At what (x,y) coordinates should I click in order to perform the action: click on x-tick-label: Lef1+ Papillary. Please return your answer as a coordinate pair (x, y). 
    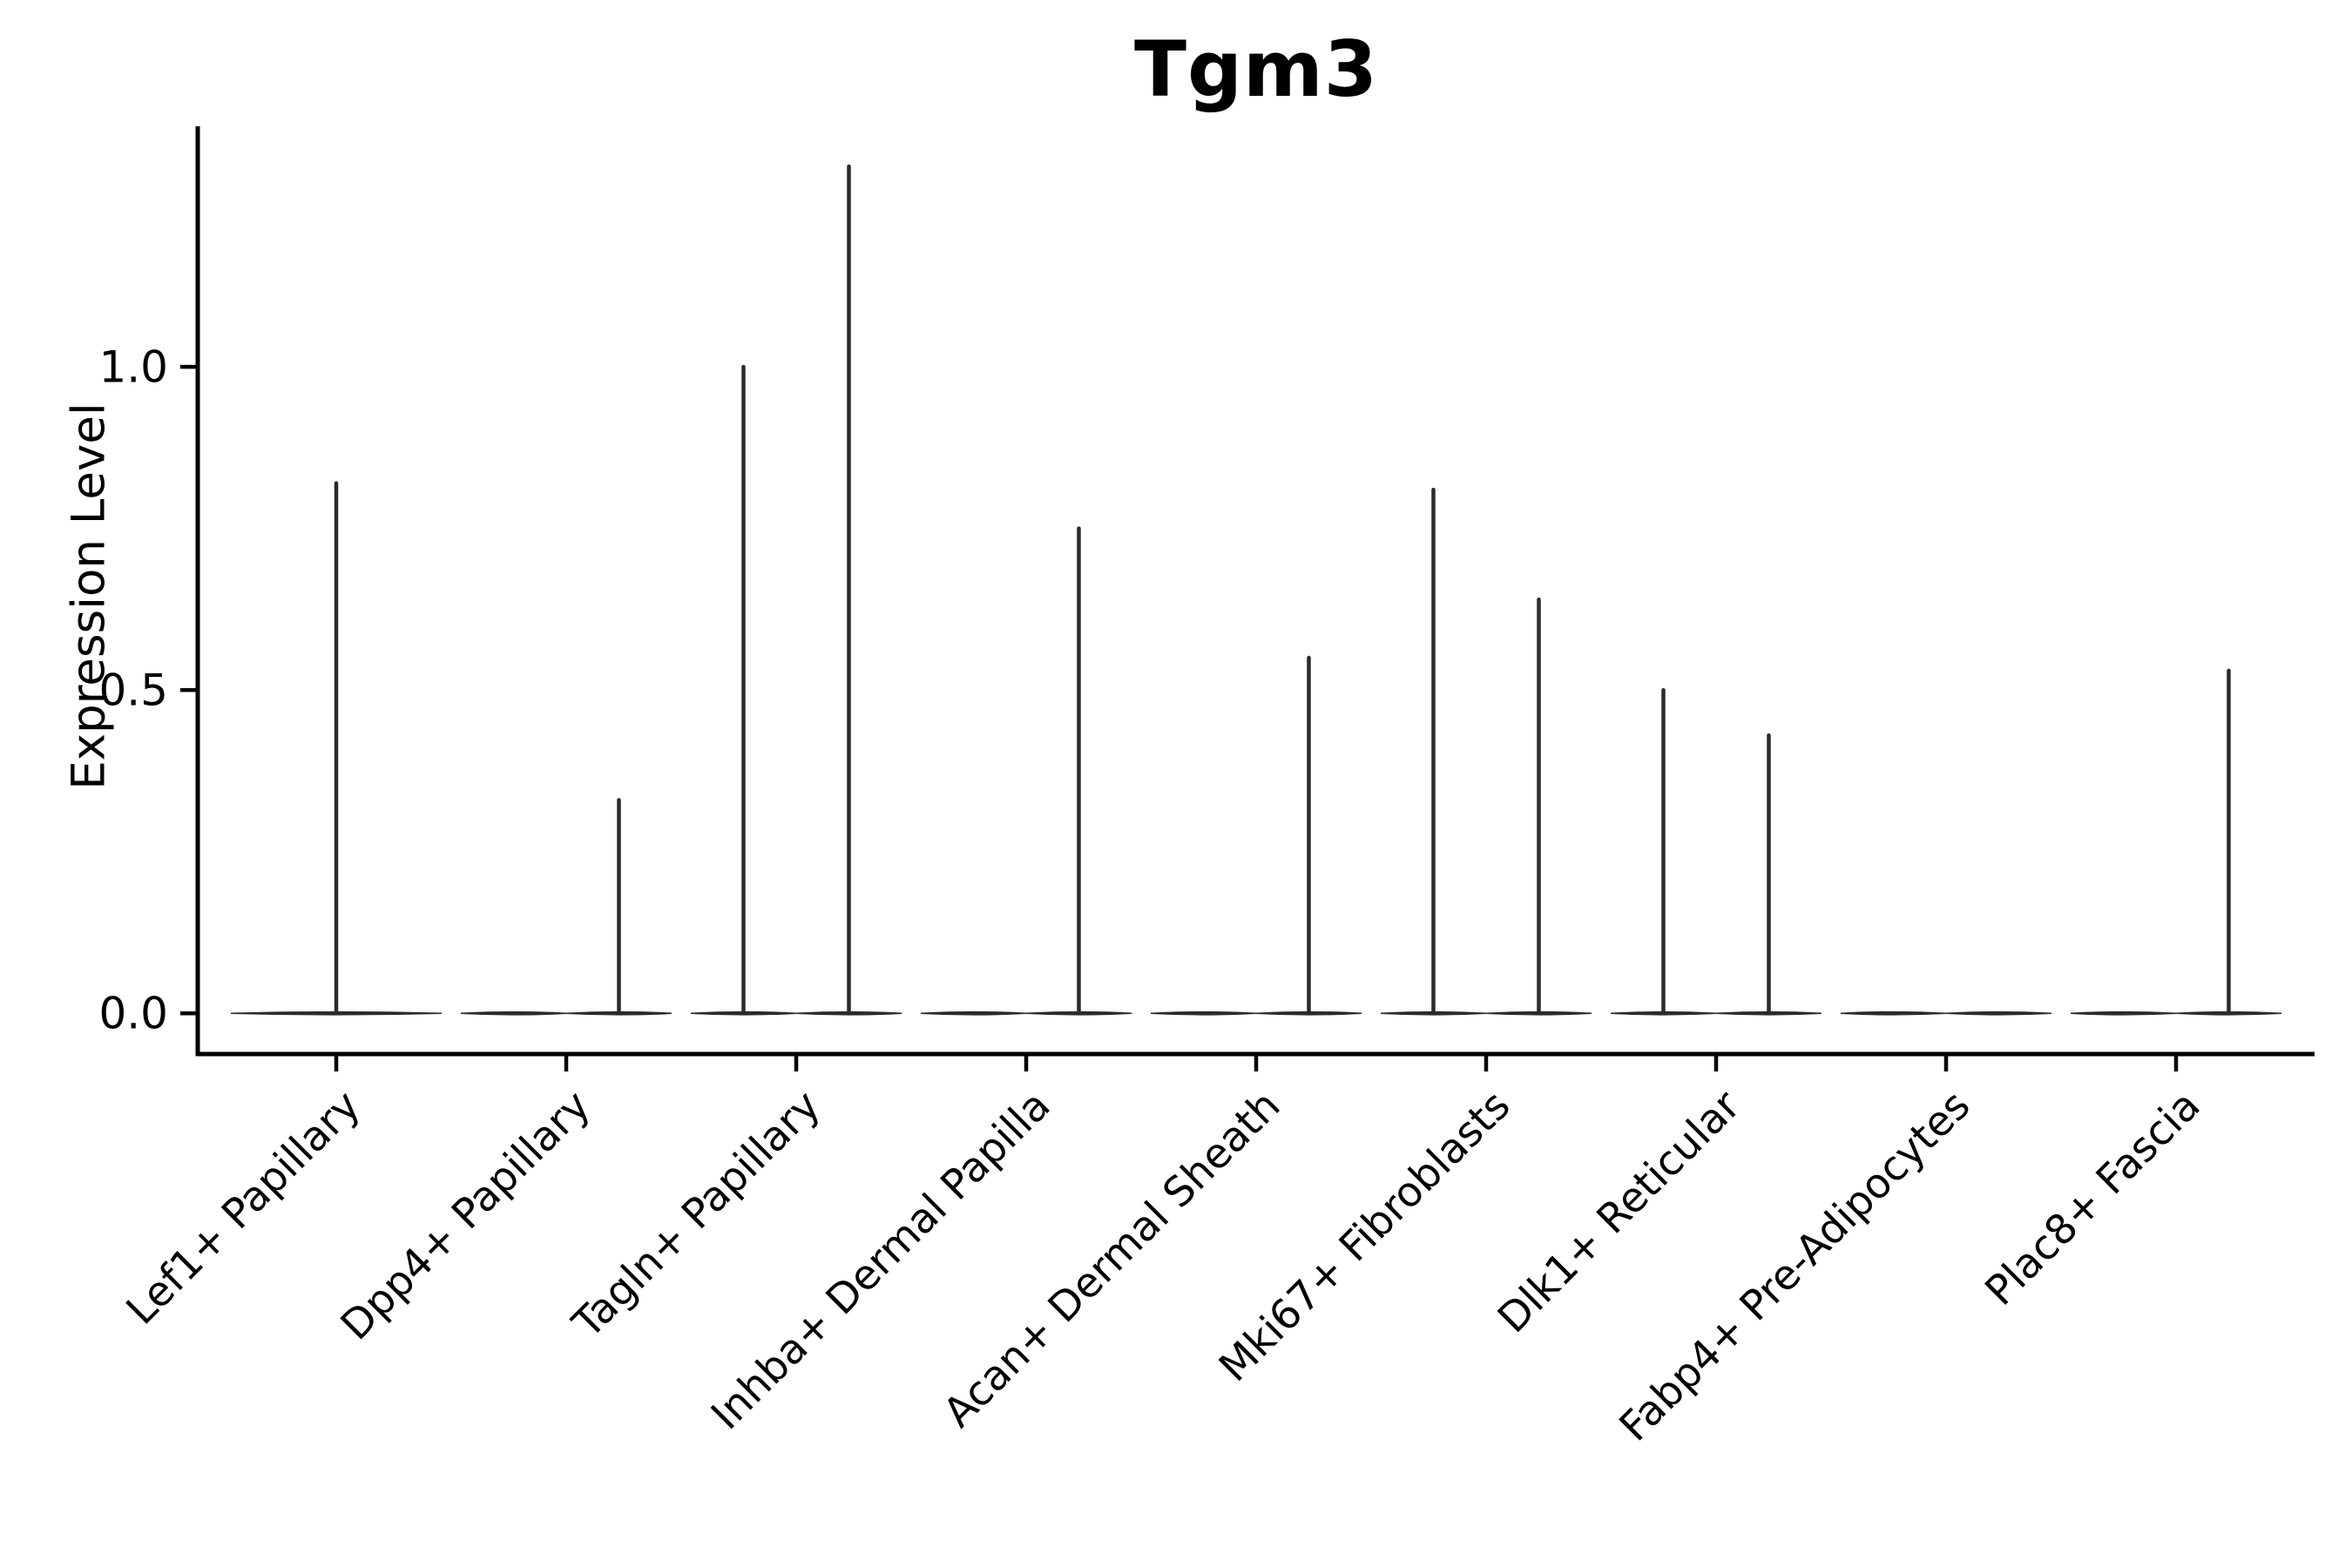
    Looking at the image, I should click on (244, 1208).